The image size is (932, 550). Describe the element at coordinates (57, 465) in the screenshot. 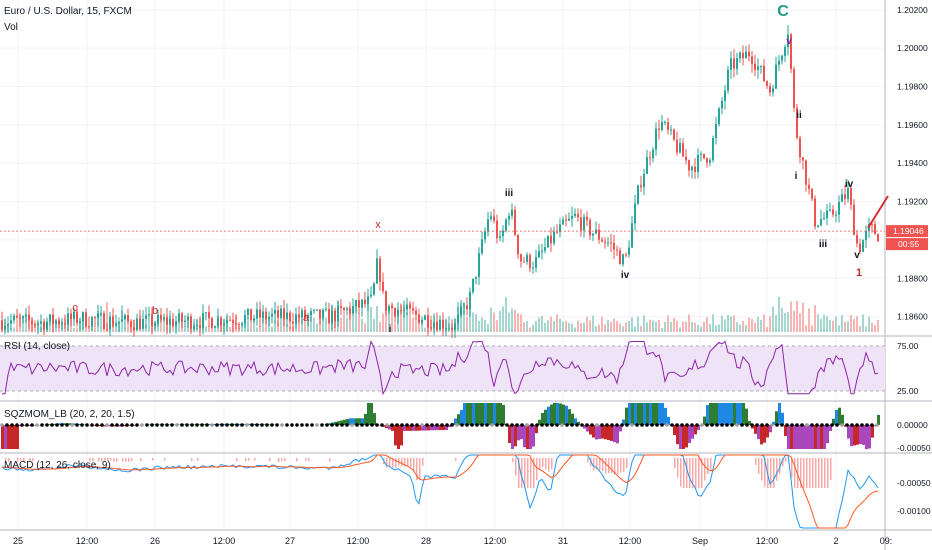

I see `macd-label: MACD (12, 26, close, 9)` at that location.